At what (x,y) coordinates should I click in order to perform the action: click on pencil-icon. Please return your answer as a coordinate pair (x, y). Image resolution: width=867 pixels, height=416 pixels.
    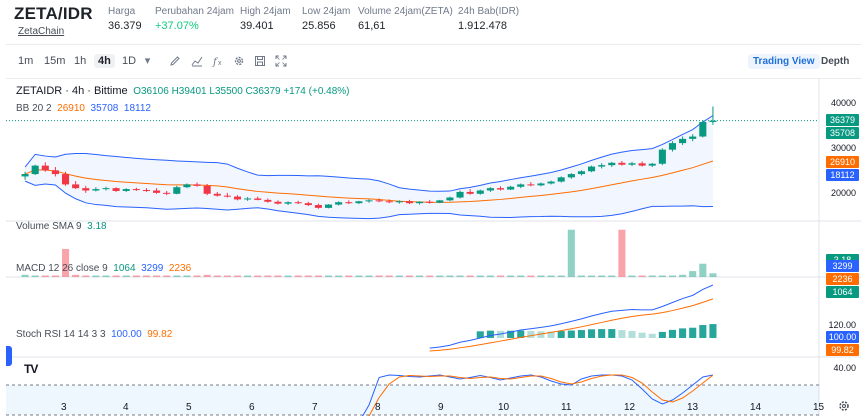
    Looking at the image, I should click on (174, 61).